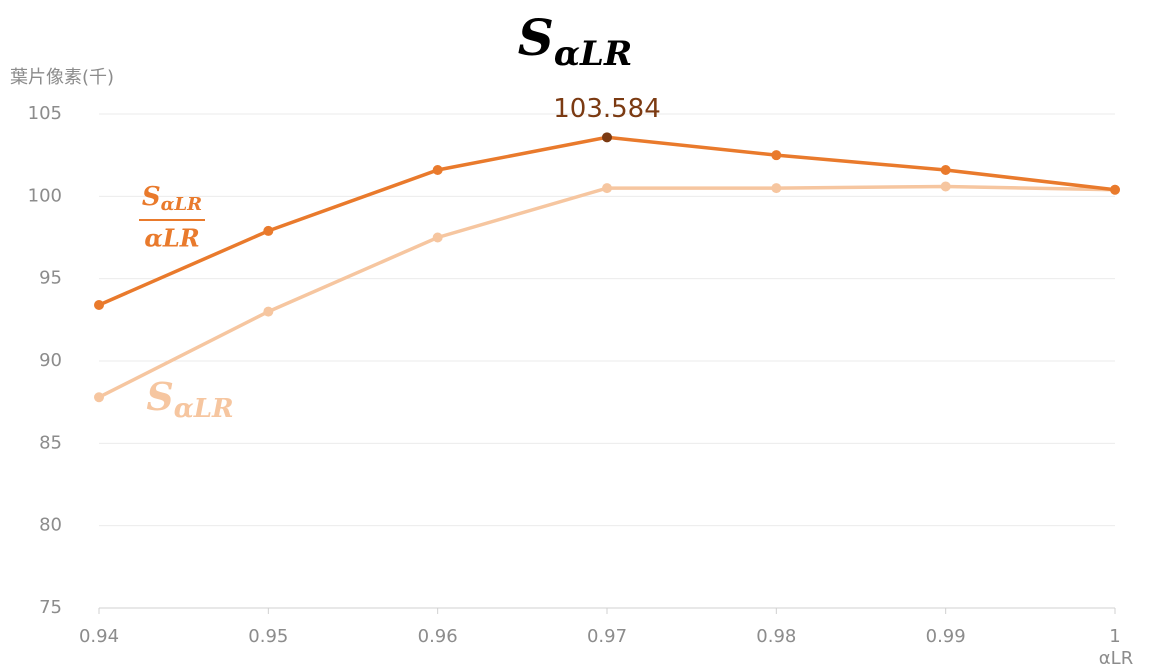  What do you see at coordinates (45, 113) in the screenshot?
I see `y-tick-label: 105` at bounding box center [45, 113].